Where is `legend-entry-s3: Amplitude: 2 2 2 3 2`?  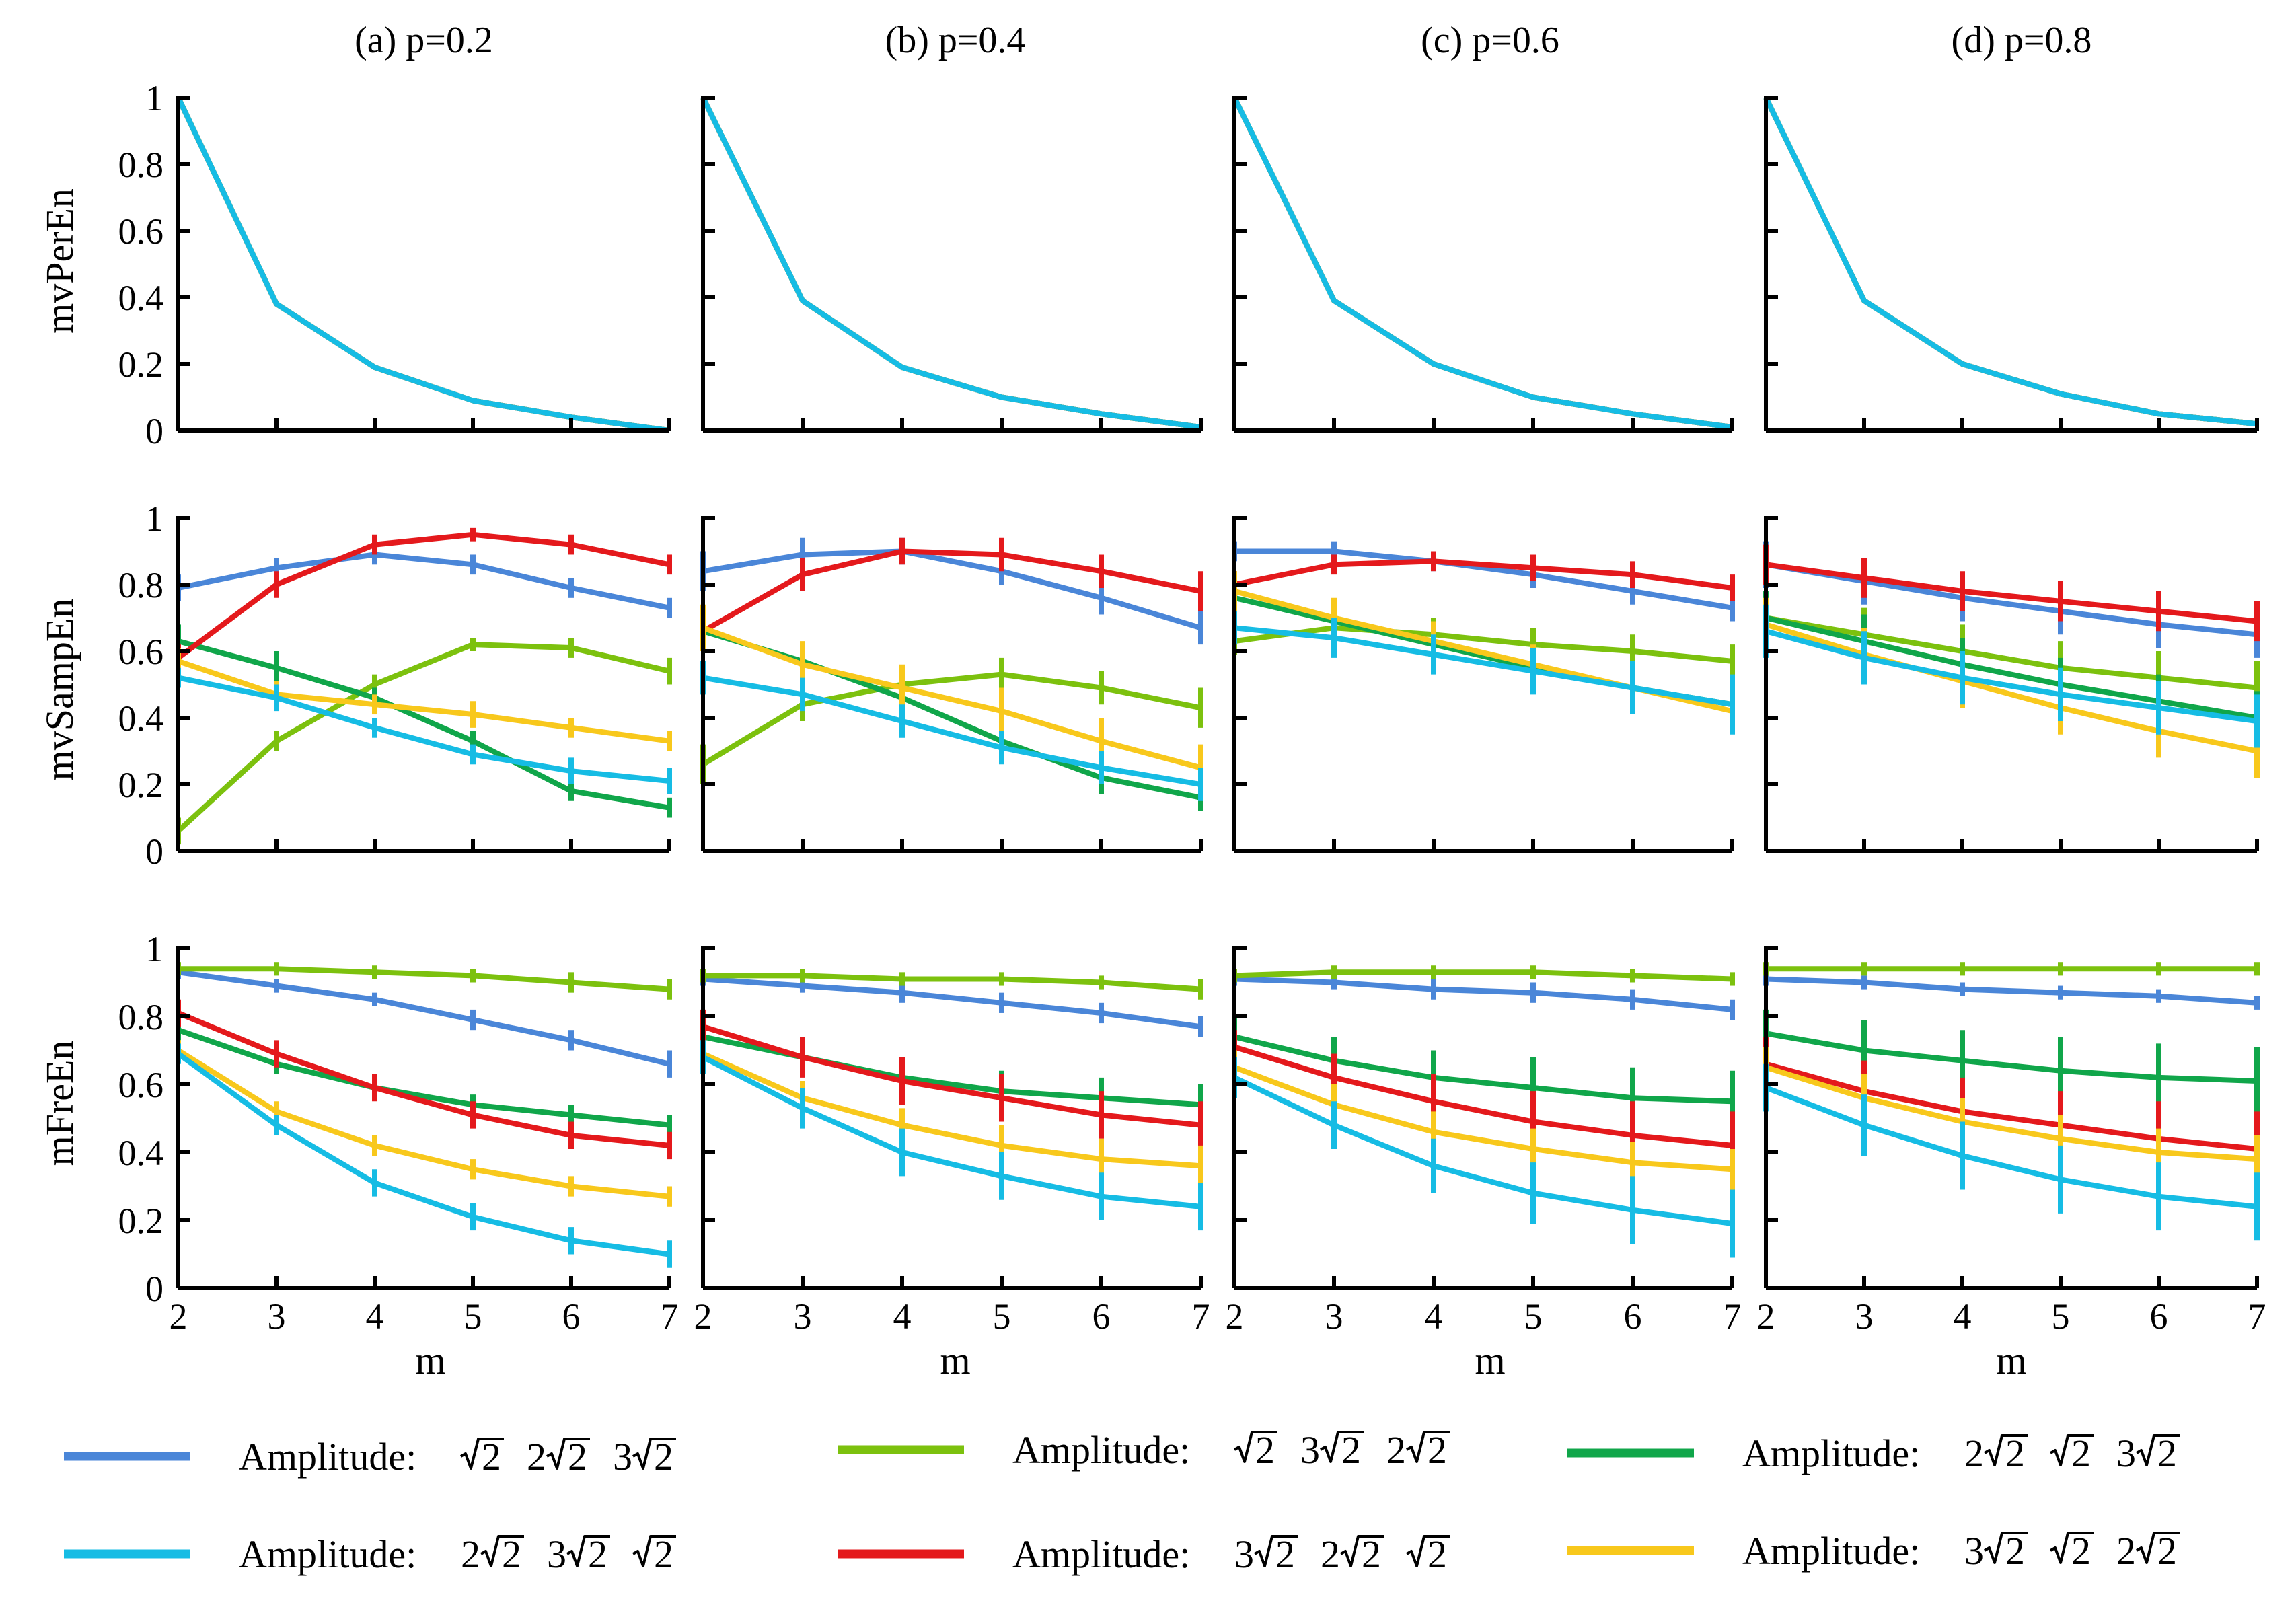
legend-entry-s3: Amplitude: 2 2 2 3 2 is located at coordinates (1873, 1453).